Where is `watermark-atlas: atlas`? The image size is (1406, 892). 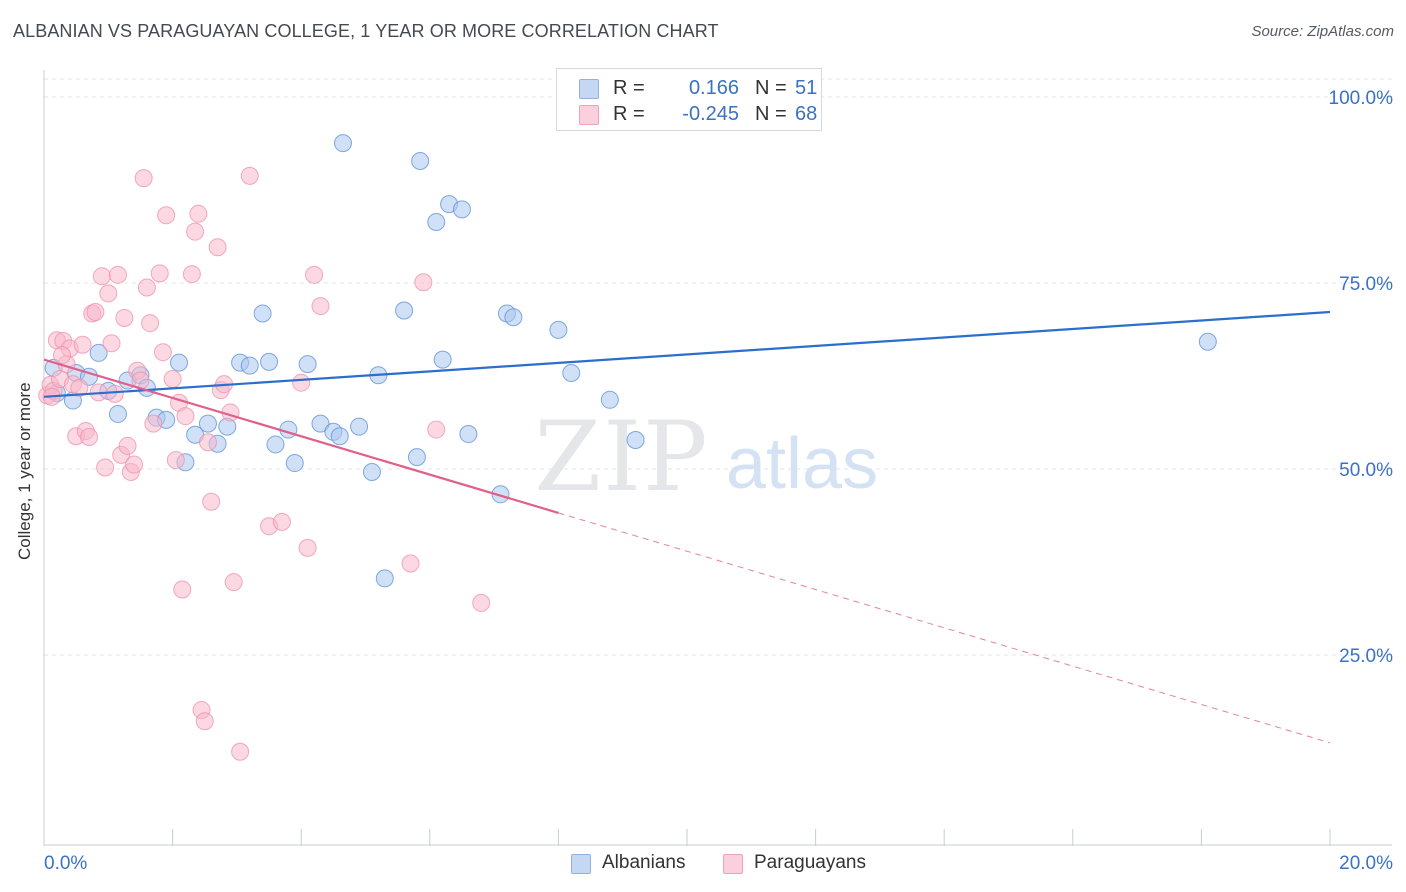
watermark-atlas: atlas is located at coordinates (802, 464).